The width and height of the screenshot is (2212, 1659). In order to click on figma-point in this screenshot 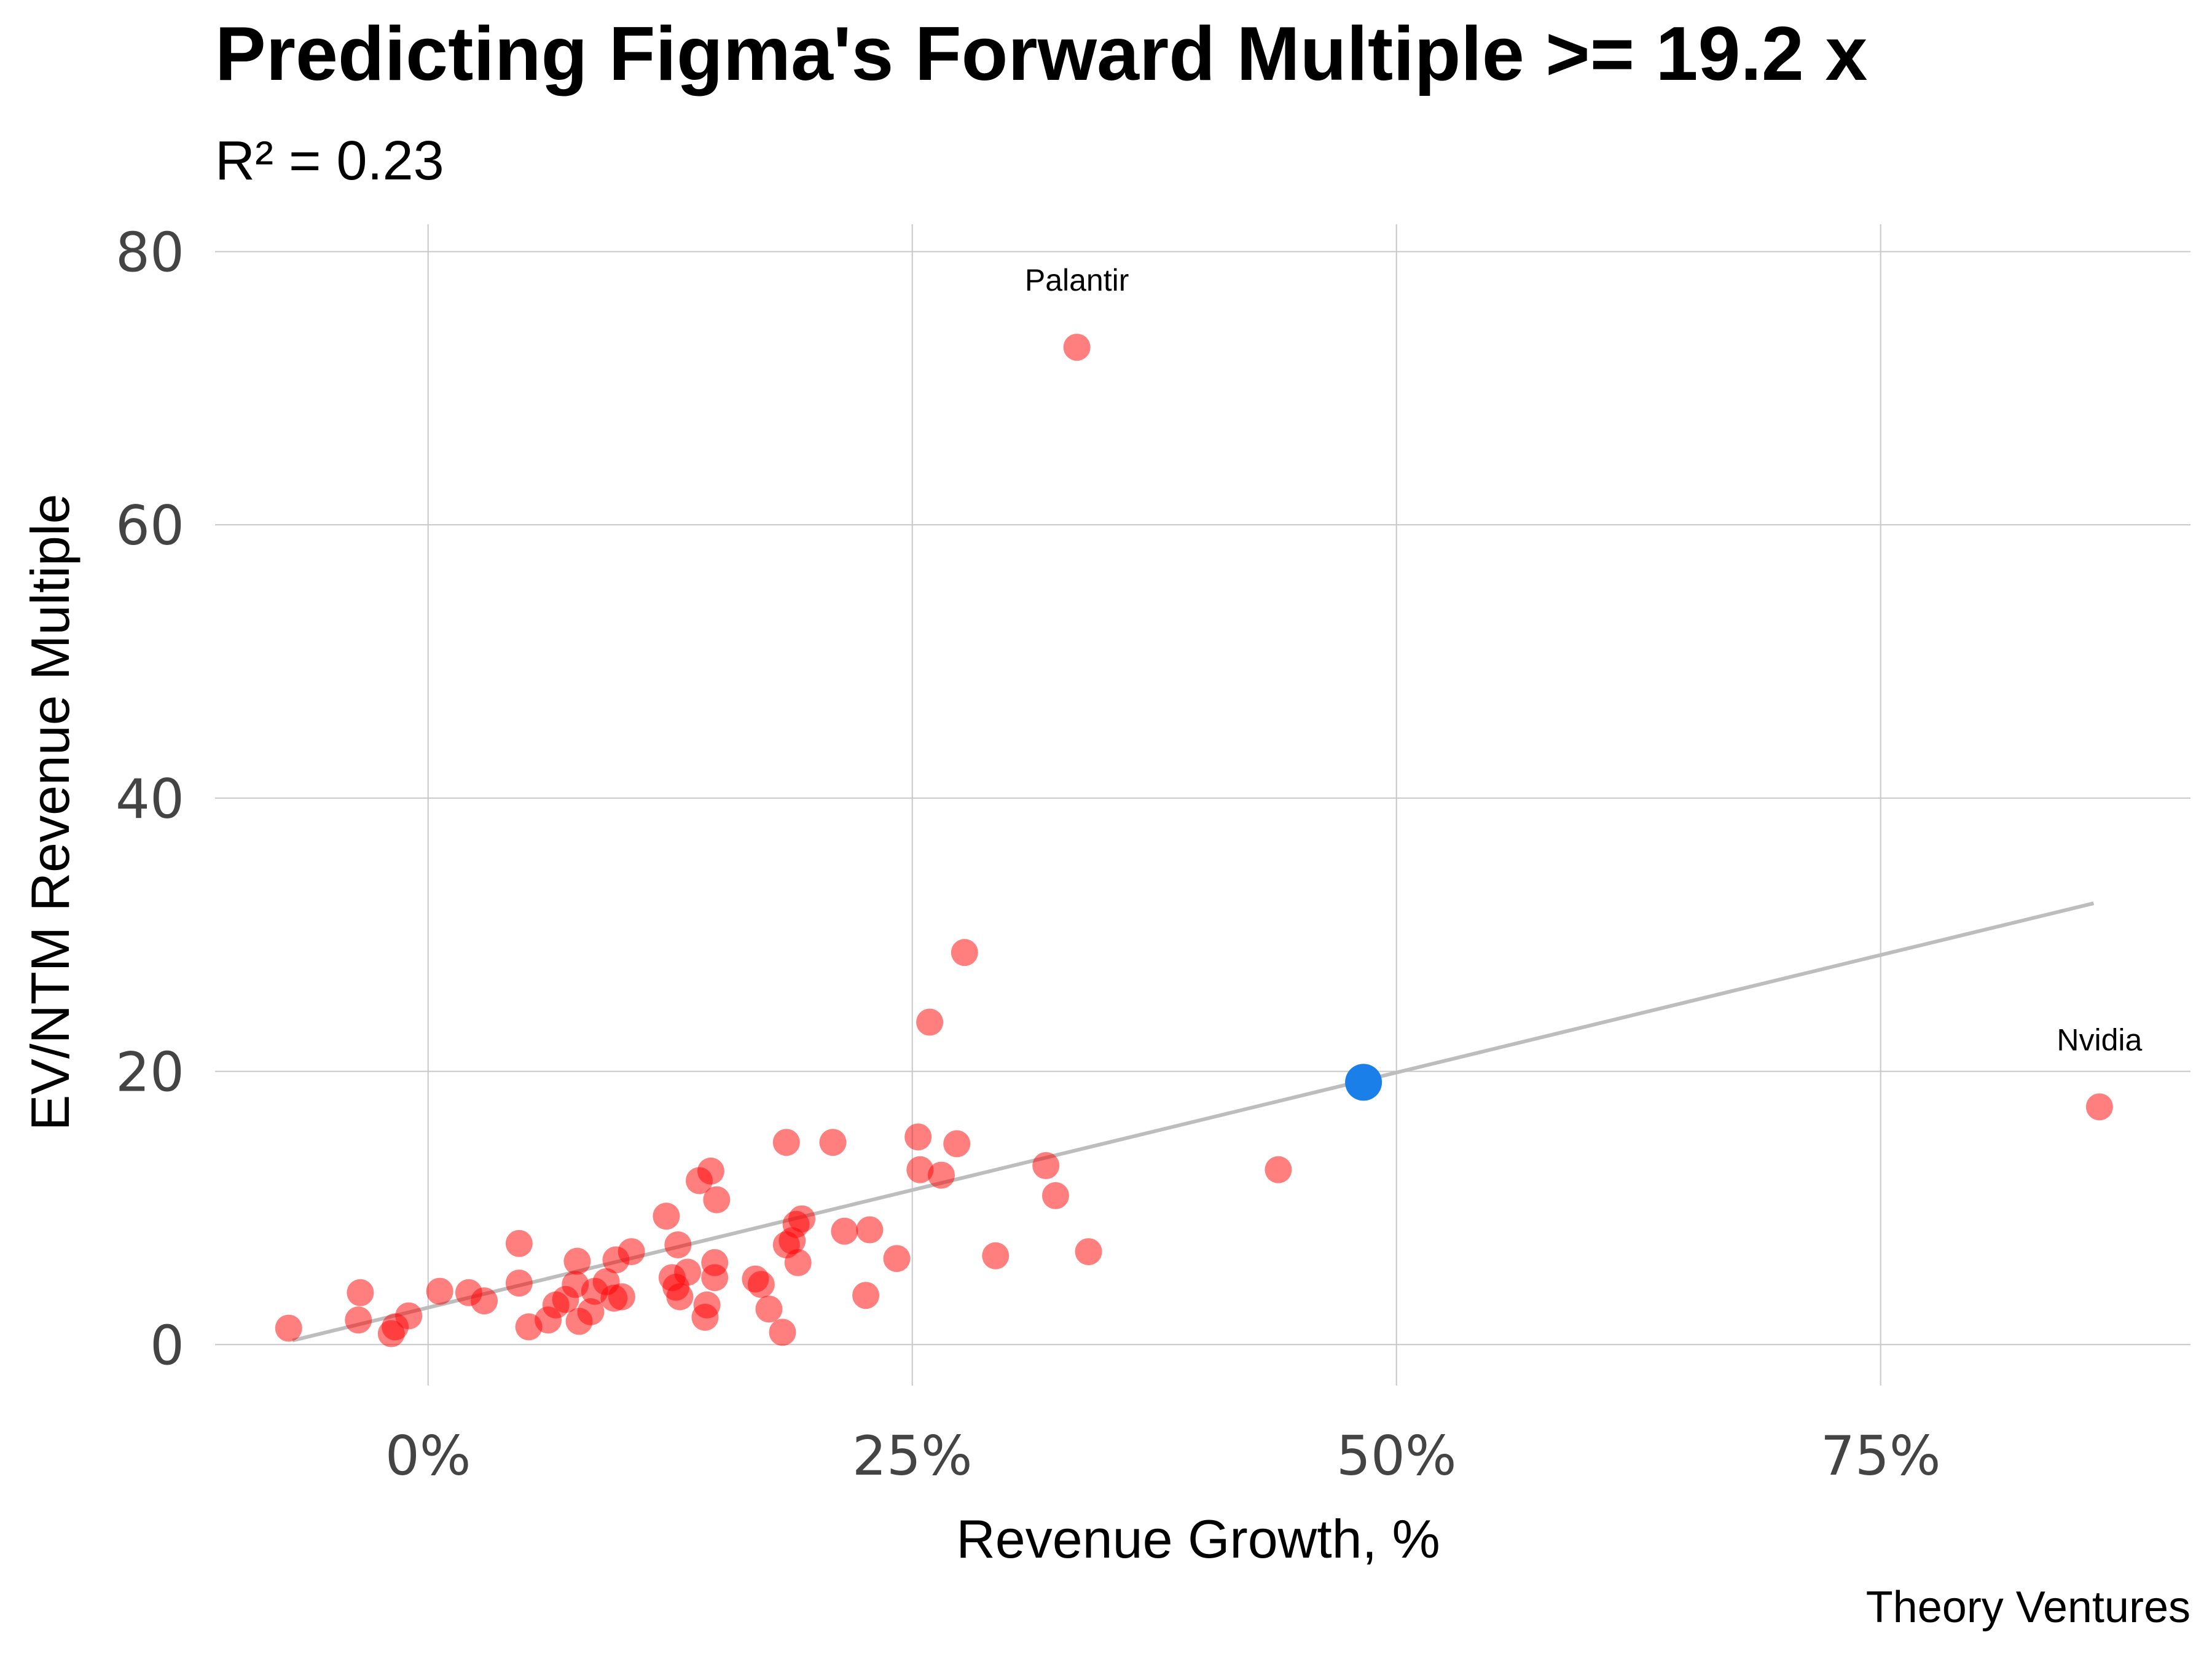, I will do `click(1363, 1082)`.